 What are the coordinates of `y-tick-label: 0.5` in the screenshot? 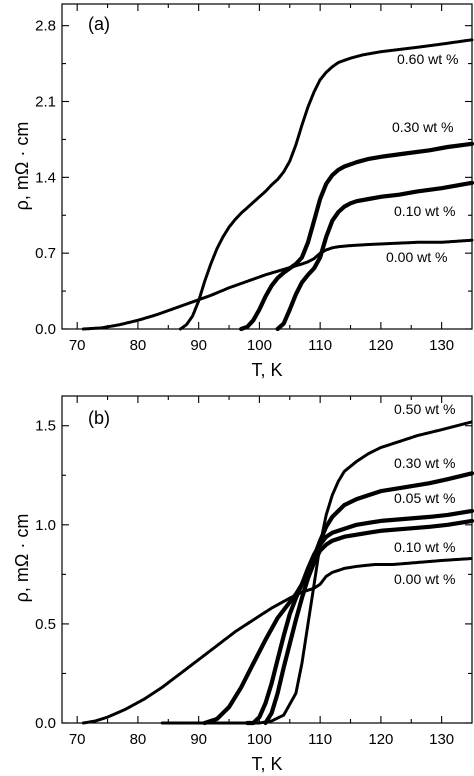 It's located at (45, 624).